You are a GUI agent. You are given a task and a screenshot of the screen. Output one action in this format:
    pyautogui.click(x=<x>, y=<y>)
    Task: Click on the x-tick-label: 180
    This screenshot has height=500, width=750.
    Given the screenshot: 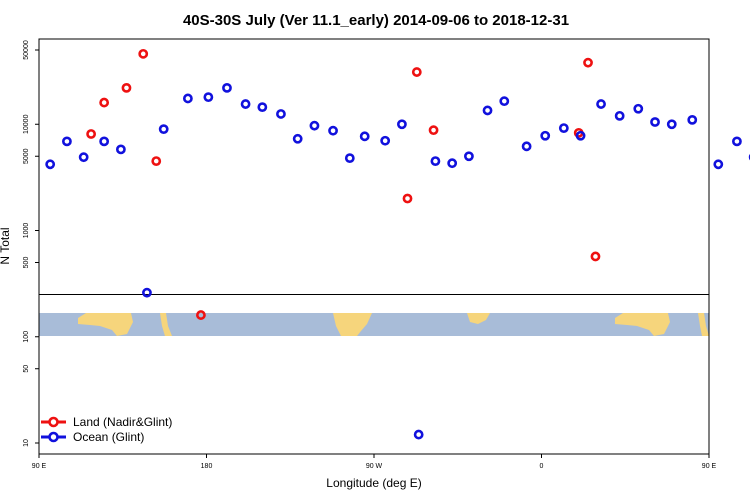 What is the action you would take?
    pyautogui.click(x=207, y=466)
    